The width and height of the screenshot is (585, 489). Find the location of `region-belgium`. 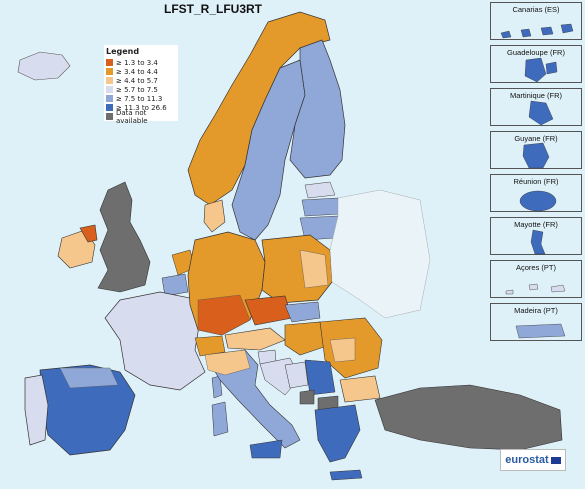

region-belgium is located at coordinates (175, 285).